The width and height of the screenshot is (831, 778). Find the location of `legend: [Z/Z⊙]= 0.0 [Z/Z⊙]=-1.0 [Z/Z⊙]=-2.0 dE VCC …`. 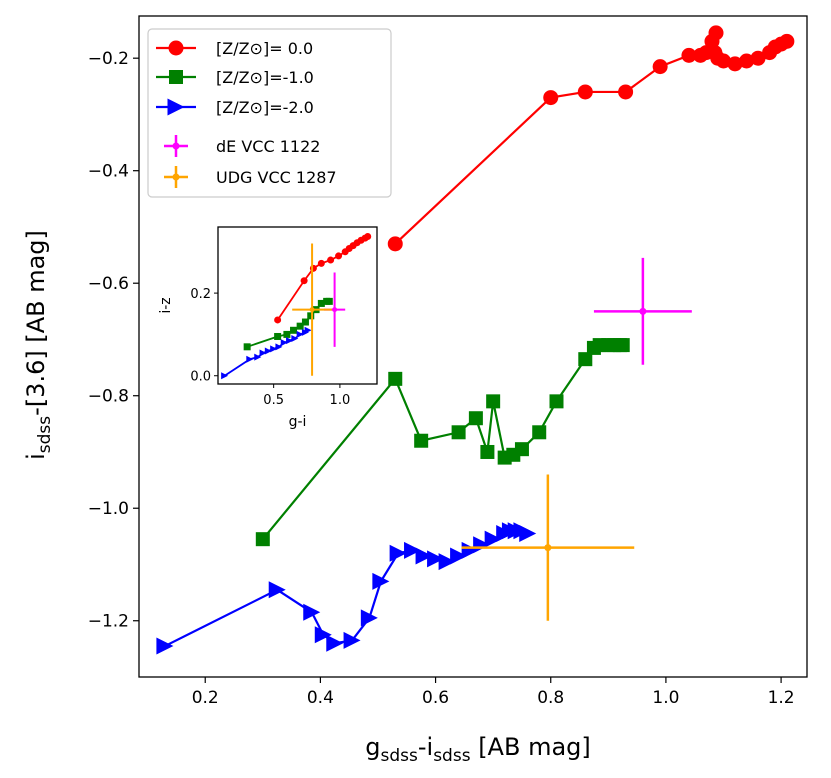

legend: [Z/Z⊙]= 0.0 [Z/Z⊙]=-1.0 [Z/Z⊙]=-2.0 dE VCC … is located at coordinates (269, 113).